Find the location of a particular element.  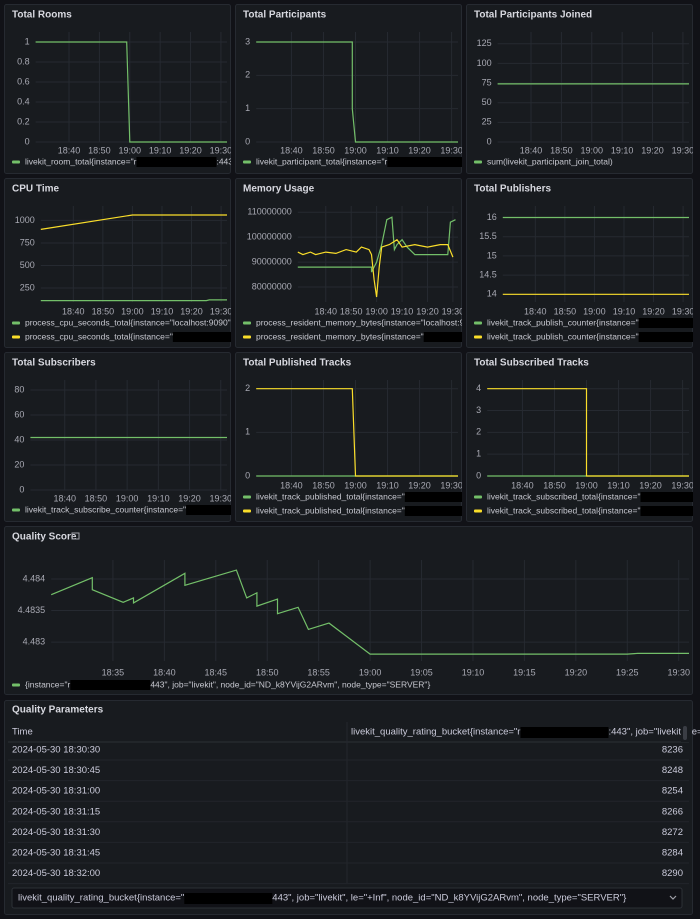

panel-title: Total Subscribed Tracks is located at coordinates (531, 363).